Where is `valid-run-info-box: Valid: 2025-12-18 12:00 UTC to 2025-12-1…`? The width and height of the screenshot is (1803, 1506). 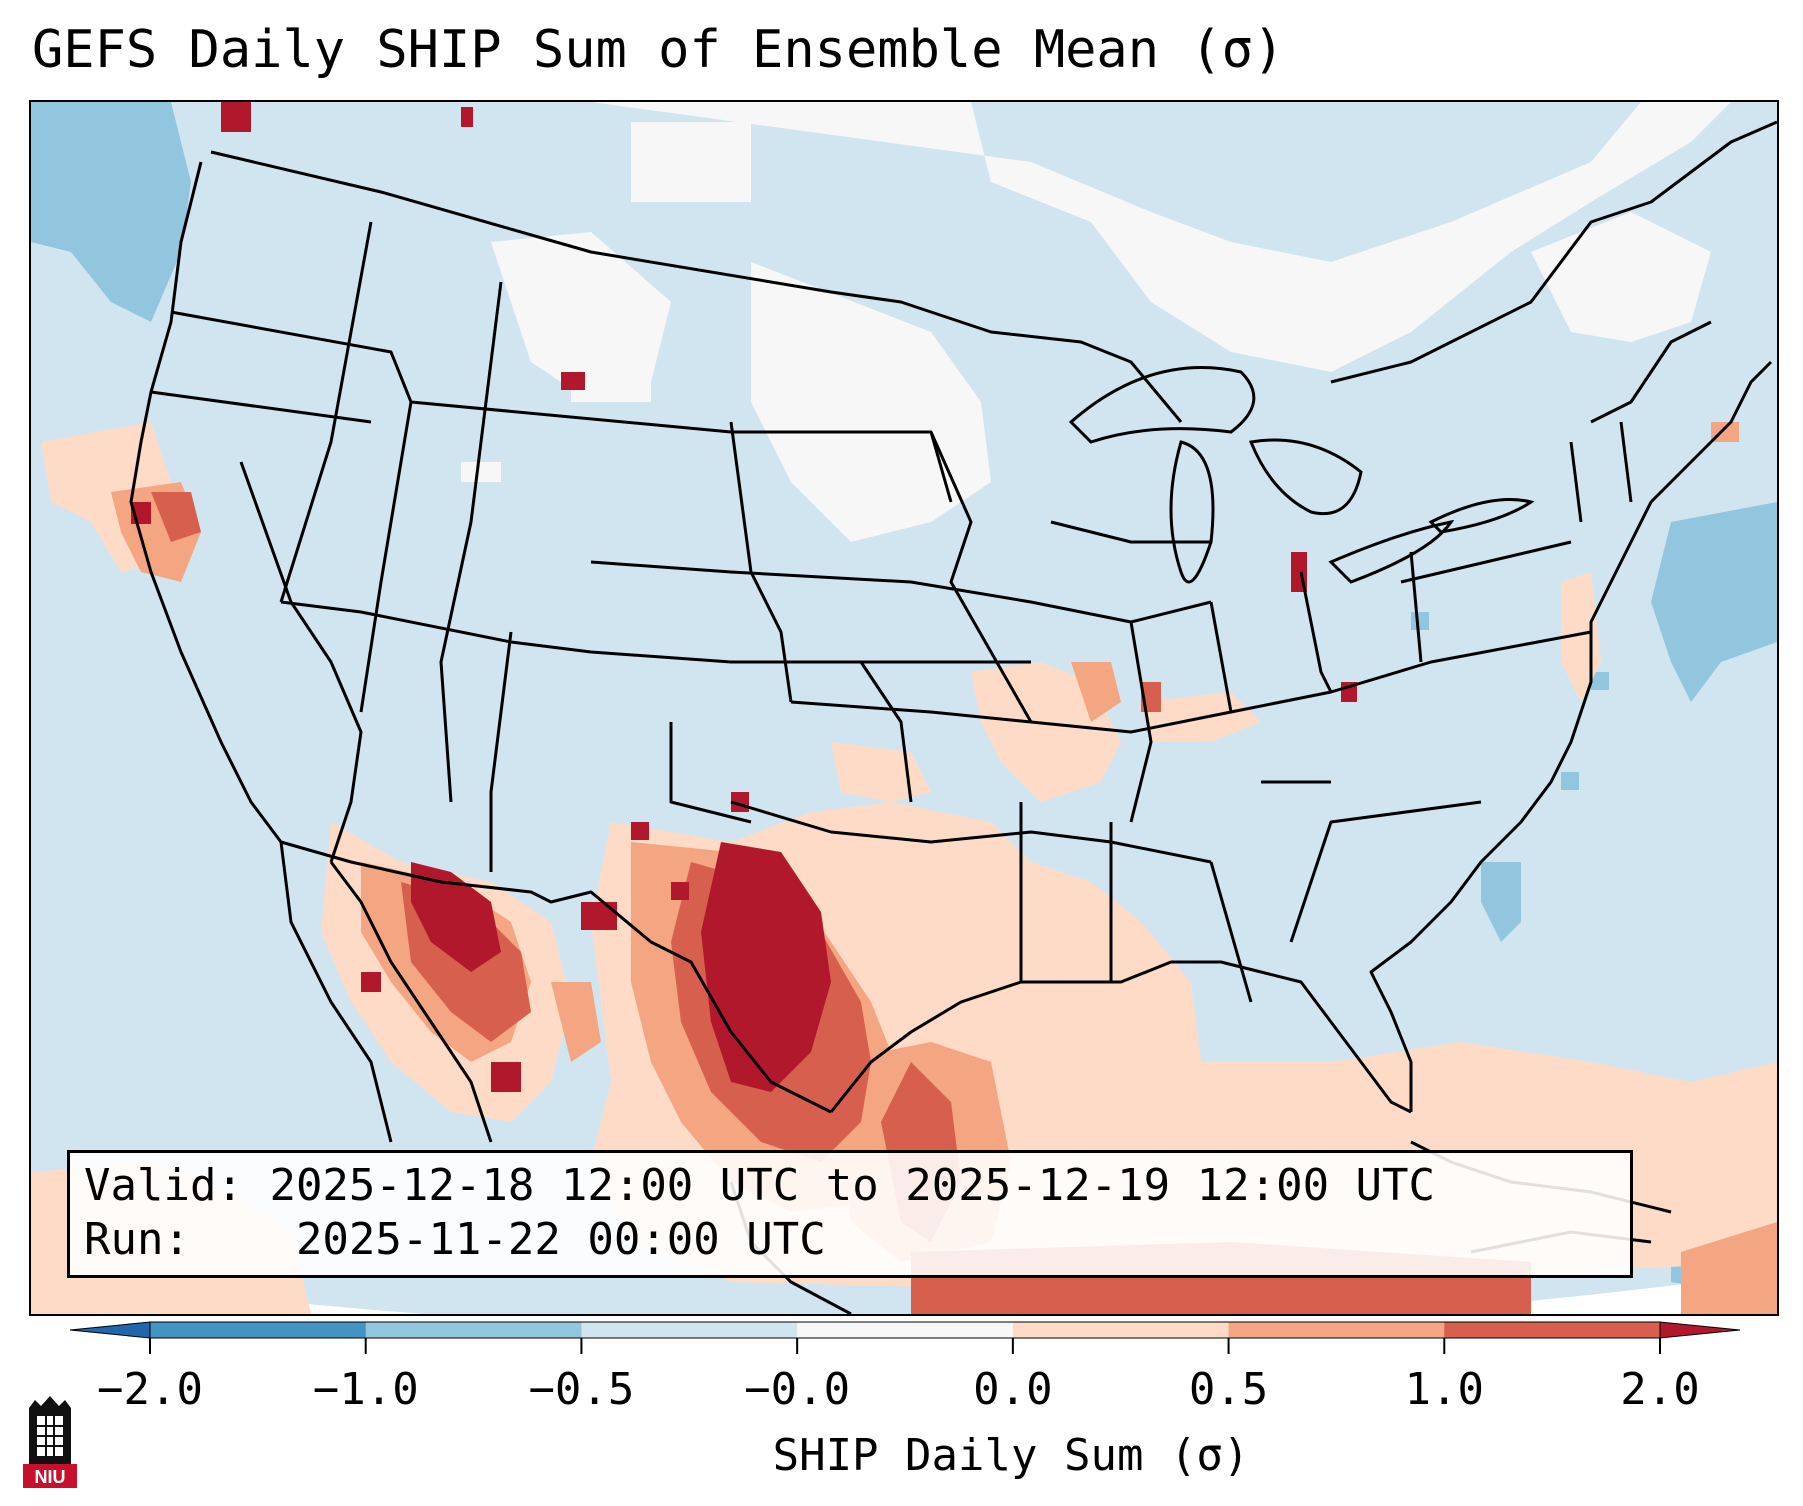 valid-run-info-box: Valid: 2025-12-18 12:00 UTC to 2025-12-1… is located at coordinates (850, 1214).